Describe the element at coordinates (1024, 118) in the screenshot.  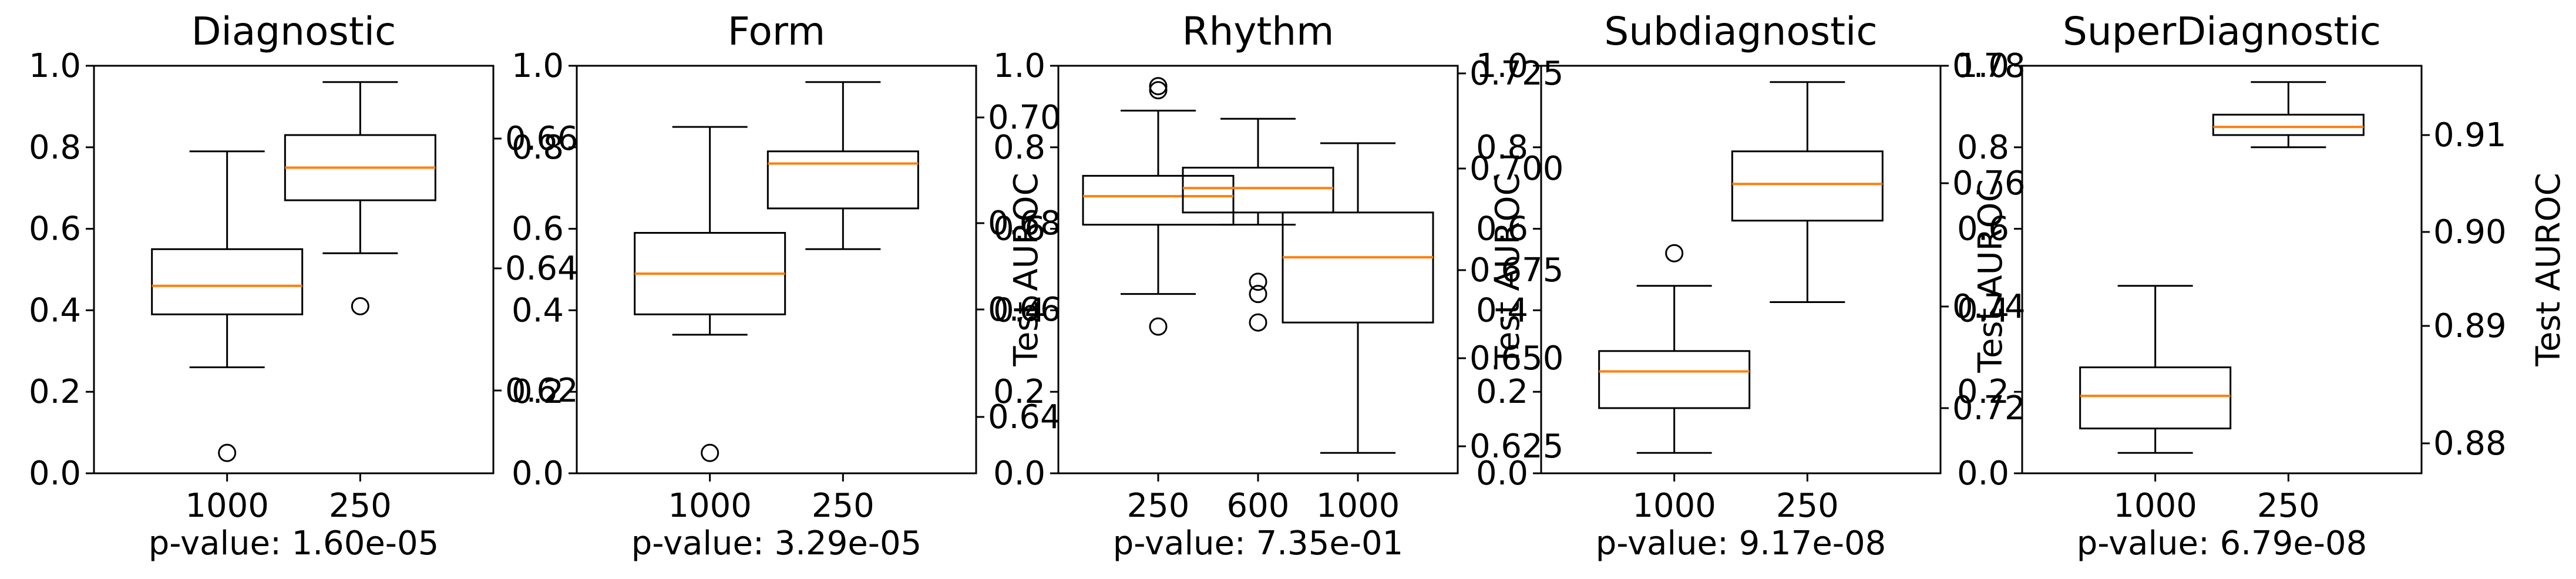
I see `right-tick-label: 0.70` at that location.